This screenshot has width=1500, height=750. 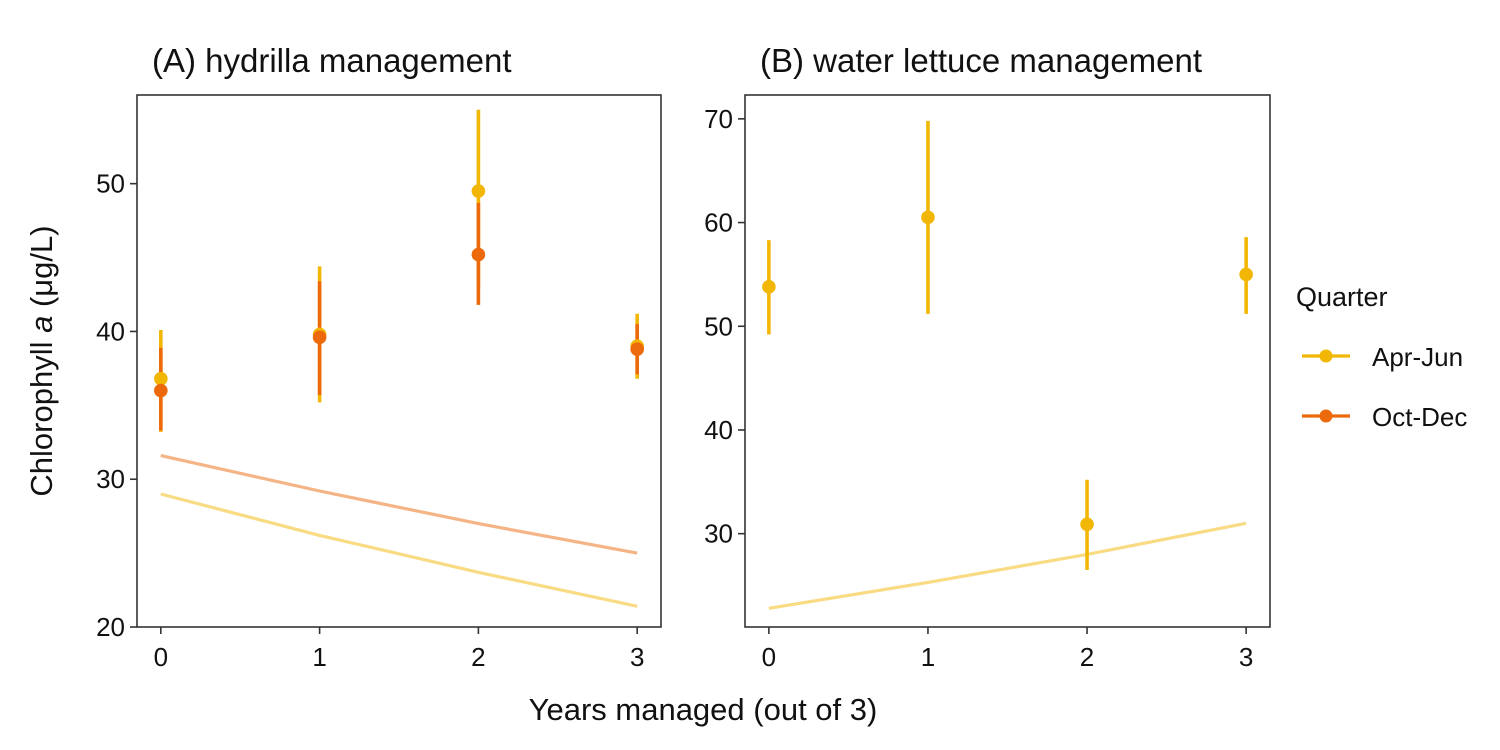 I want to click on panel-a-y-tick-label: 30, so click(x=110, y=479).